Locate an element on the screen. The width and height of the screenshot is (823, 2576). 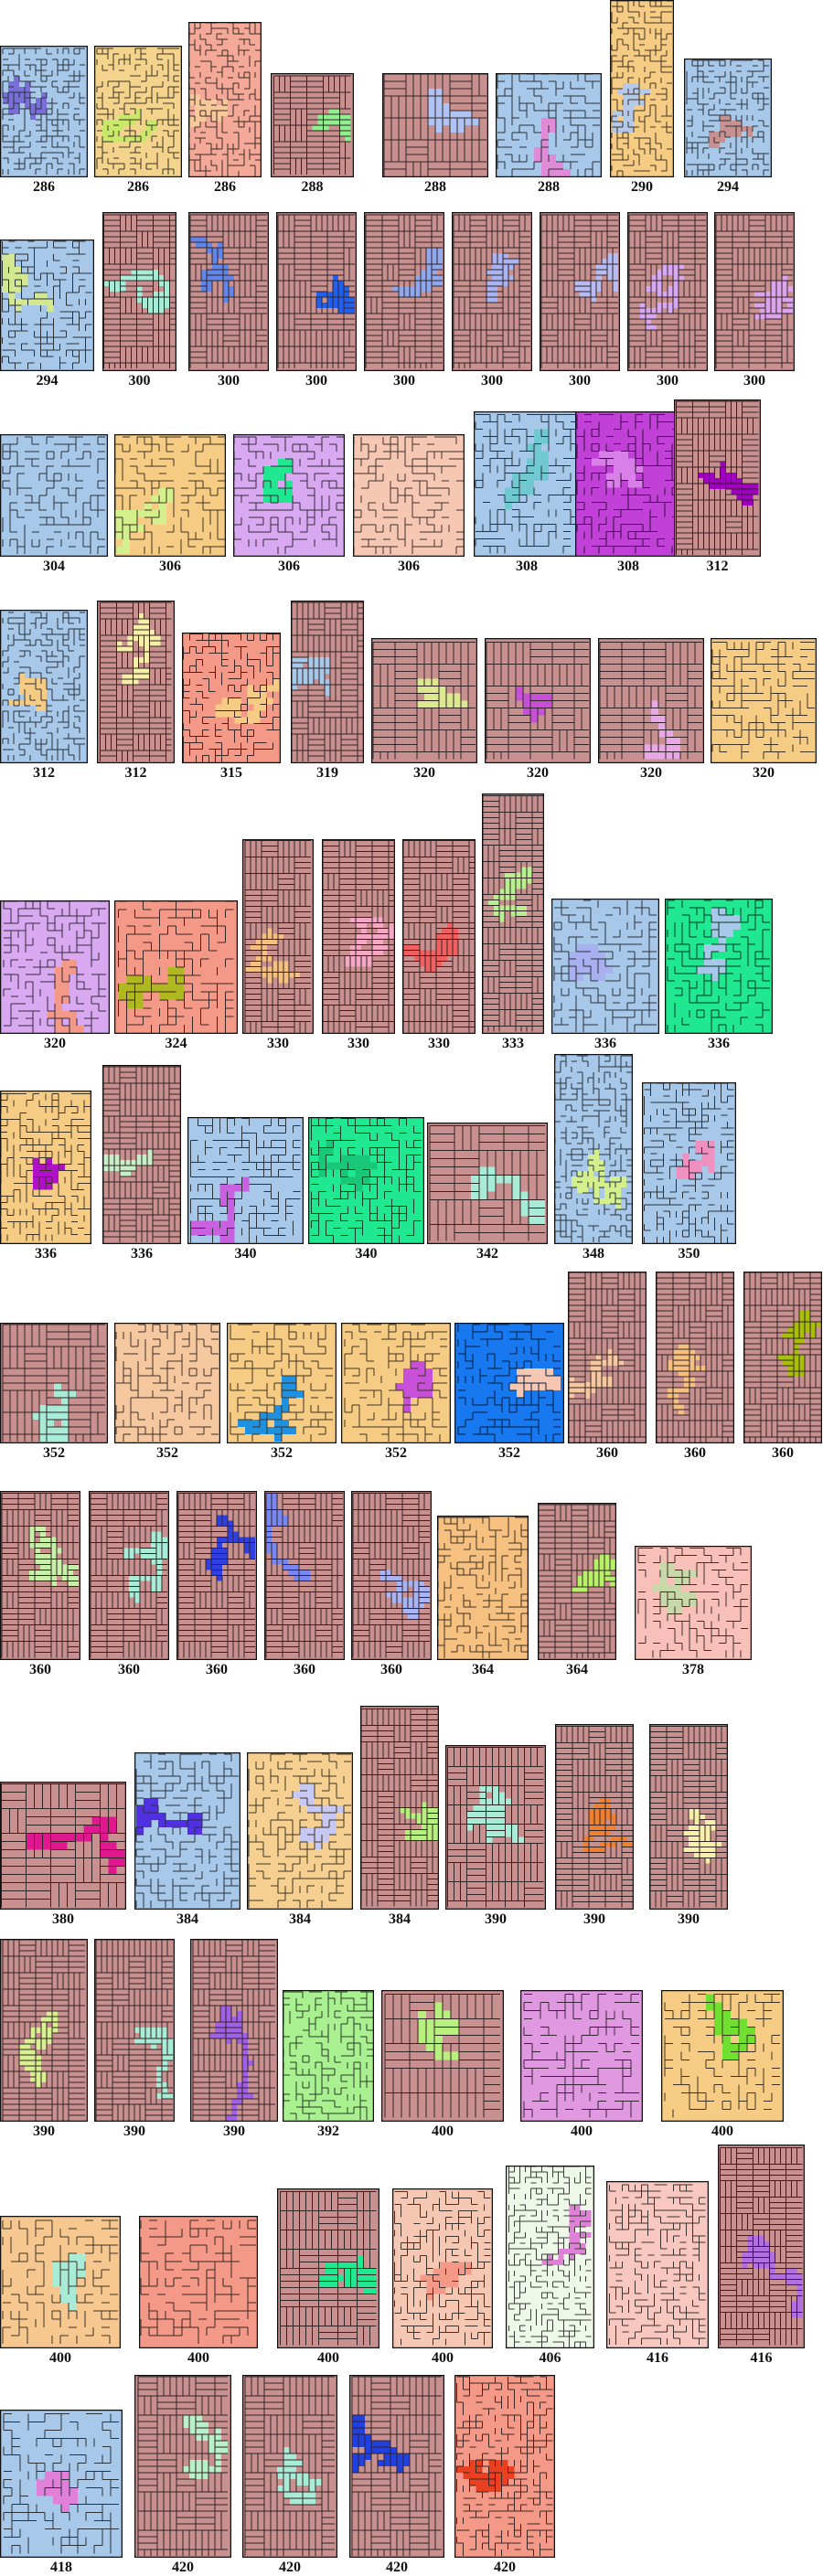
tiling-392-item: 392 is located at coordinates (328, 2065).